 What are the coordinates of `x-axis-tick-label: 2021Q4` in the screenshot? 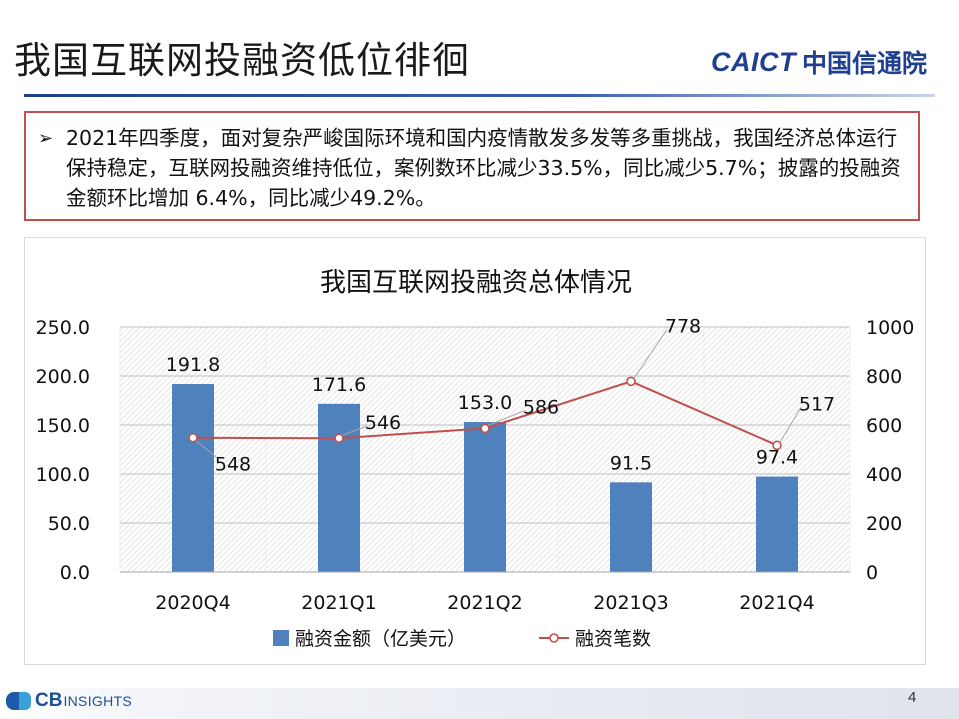 It's located at (776, 603).